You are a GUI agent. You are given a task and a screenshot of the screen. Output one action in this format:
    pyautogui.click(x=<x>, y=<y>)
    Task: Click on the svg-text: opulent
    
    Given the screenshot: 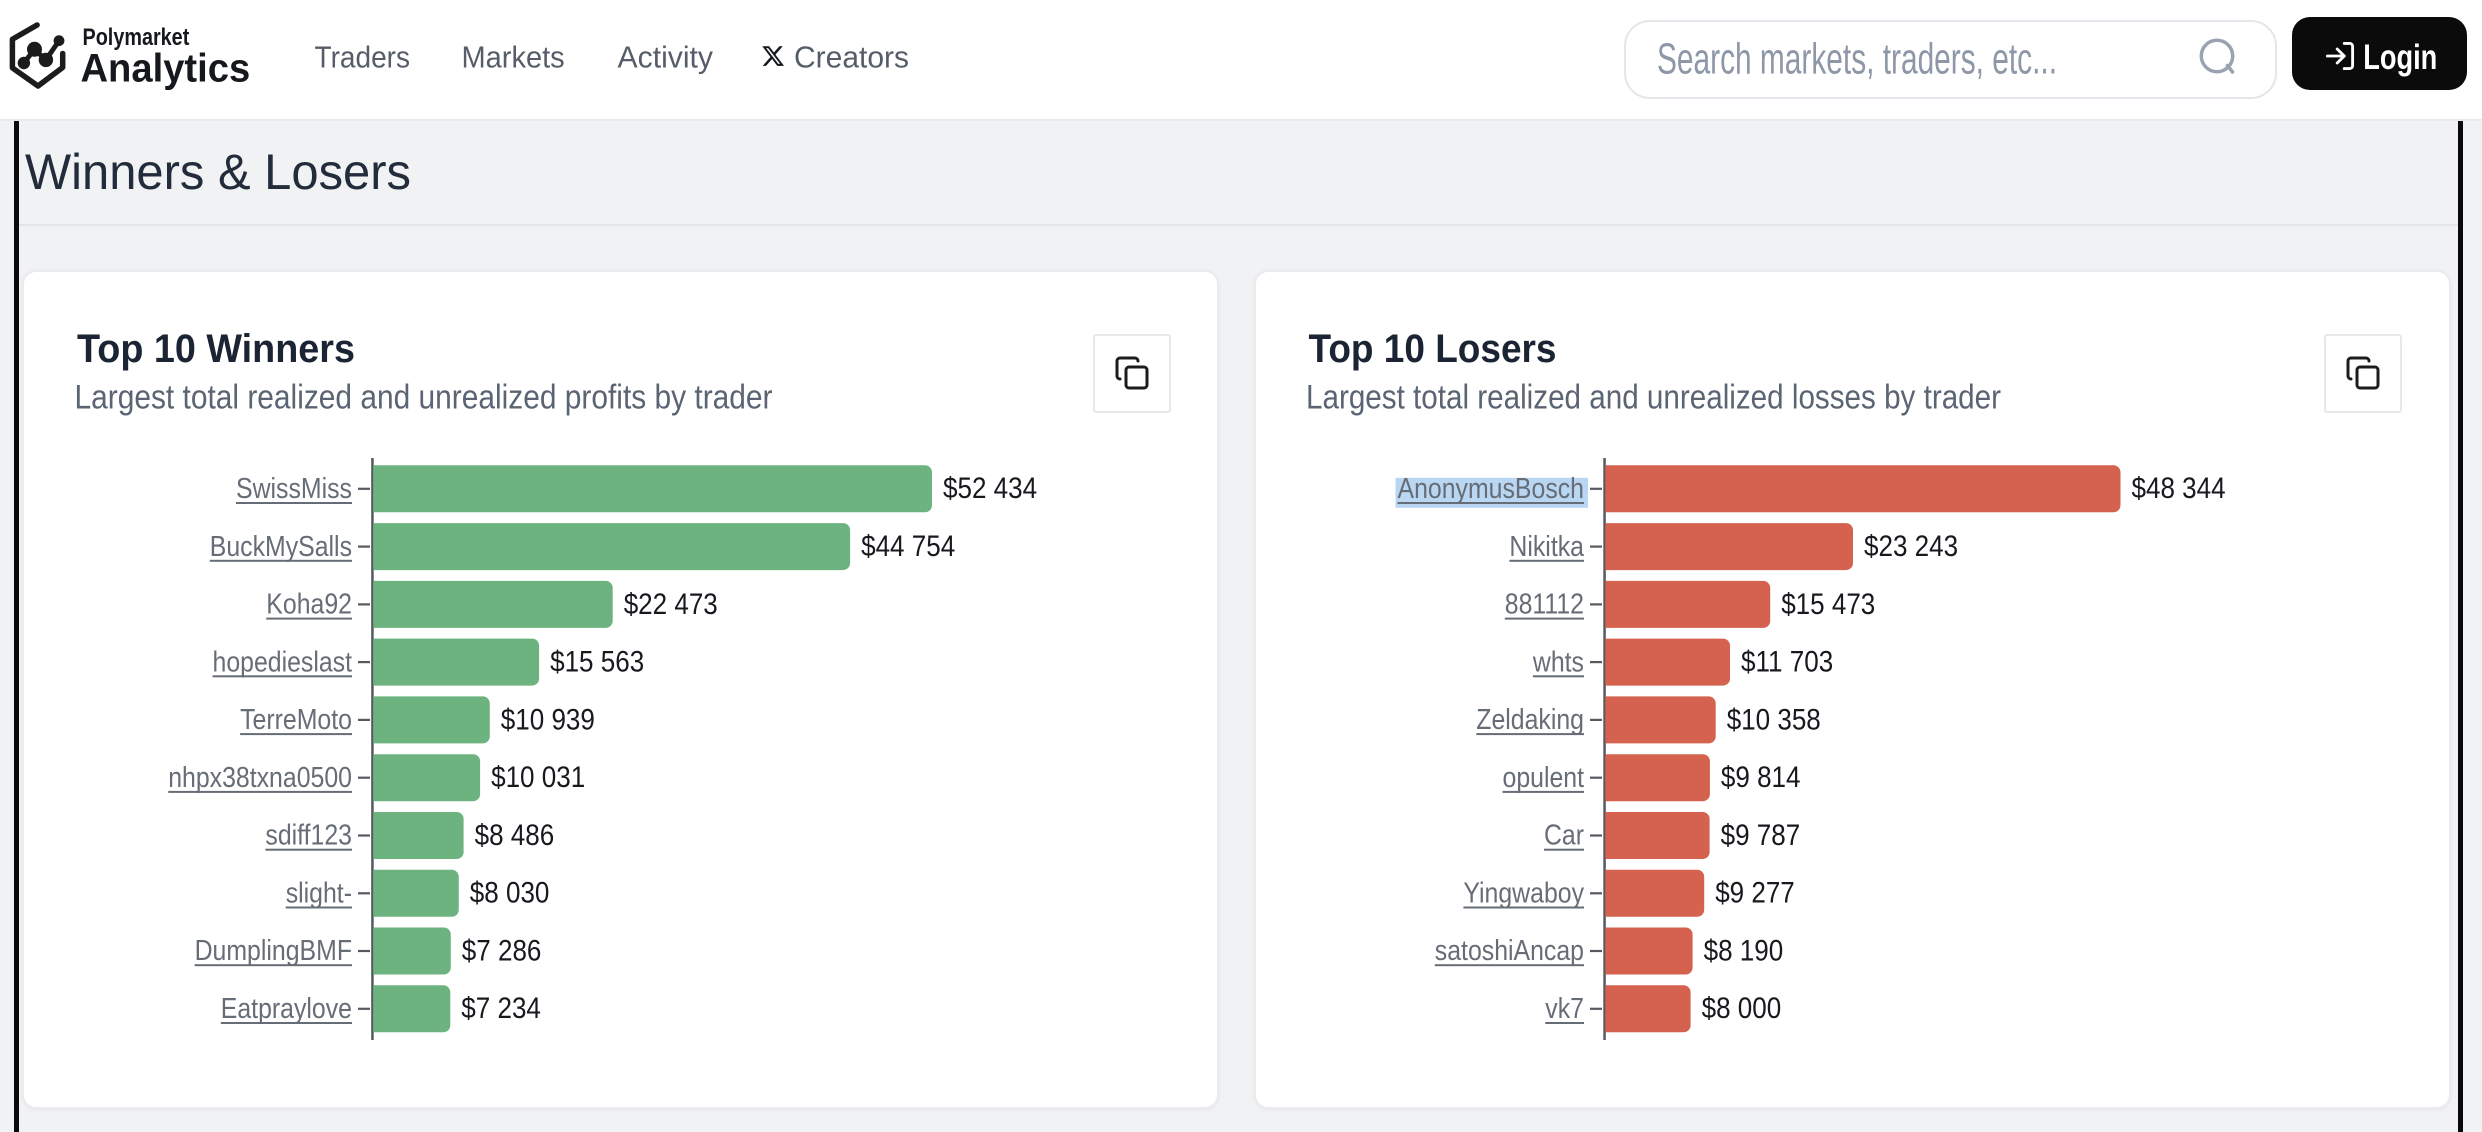 What is the action you would take?
    pyautogui.click(x=1544, y=778)
    